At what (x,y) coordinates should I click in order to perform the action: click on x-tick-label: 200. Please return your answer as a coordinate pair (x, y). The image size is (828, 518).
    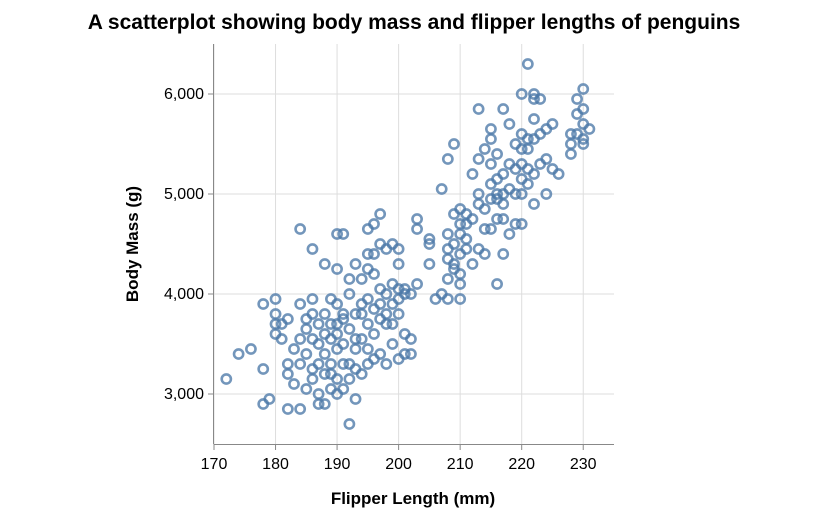
    Looking at the image, I should click on (398, 464).